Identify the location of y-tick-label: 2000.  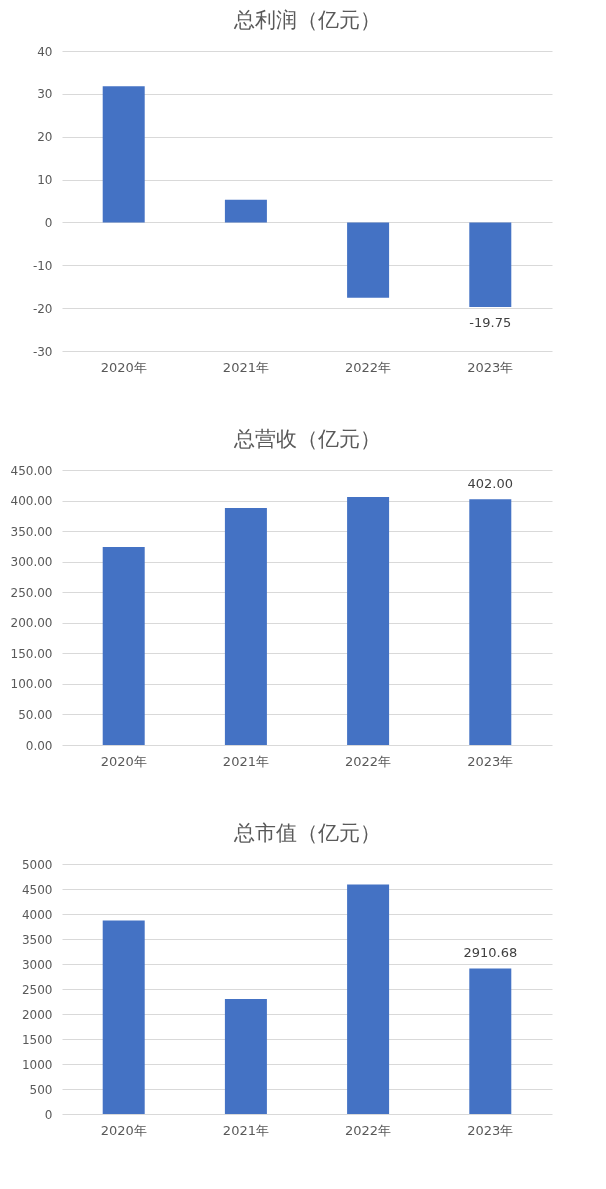
(37, 1014).